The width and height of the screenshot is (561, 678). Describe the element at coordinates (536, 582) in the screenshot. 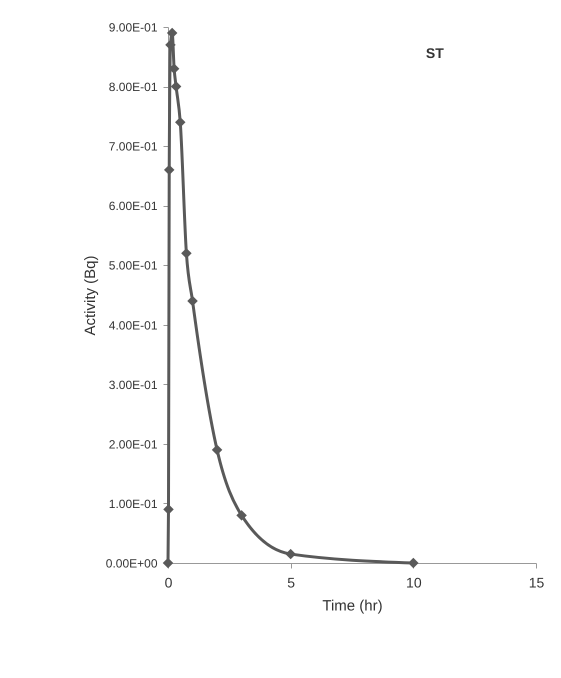

I see `x-tick-label: 15` at that location.